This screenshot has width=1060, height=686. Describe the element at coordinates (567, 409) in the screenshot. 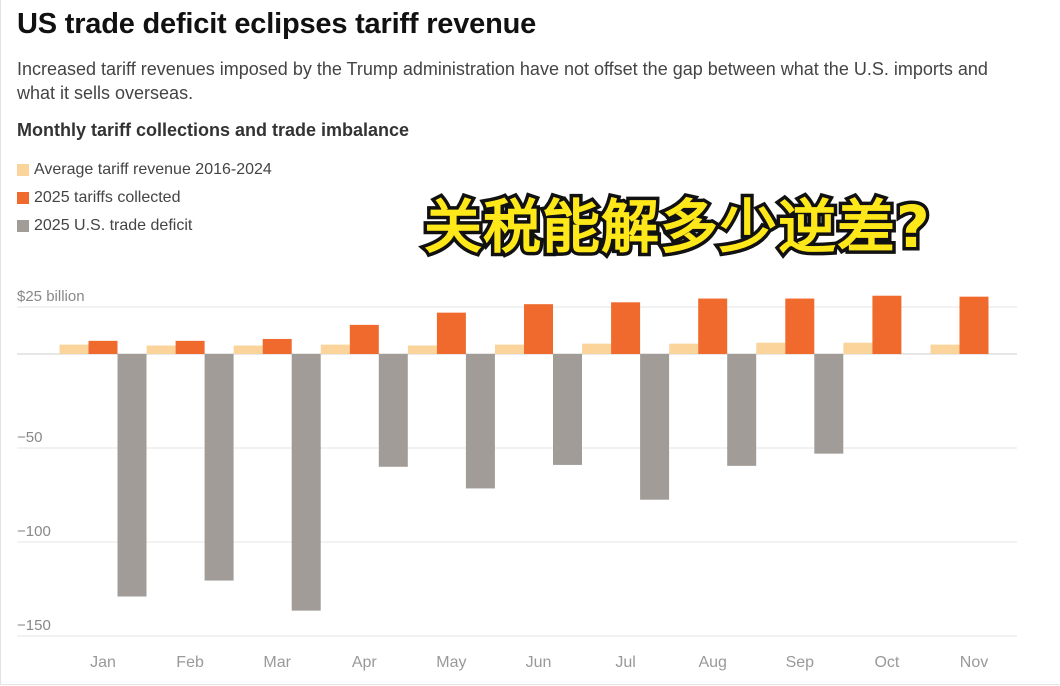

I see `bar-deficit-2025-jun` at that location.